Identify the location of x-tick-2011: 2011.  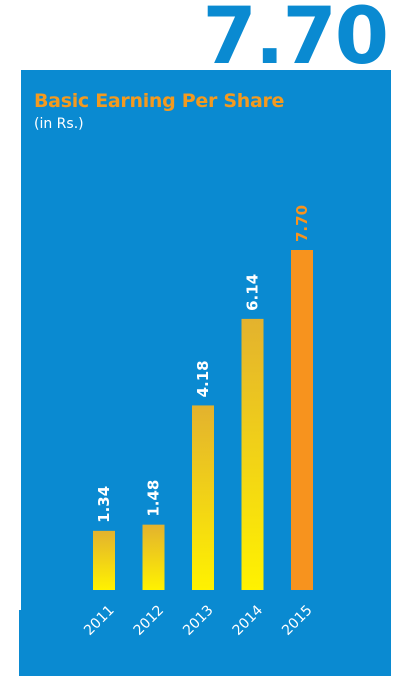
(99, 620).